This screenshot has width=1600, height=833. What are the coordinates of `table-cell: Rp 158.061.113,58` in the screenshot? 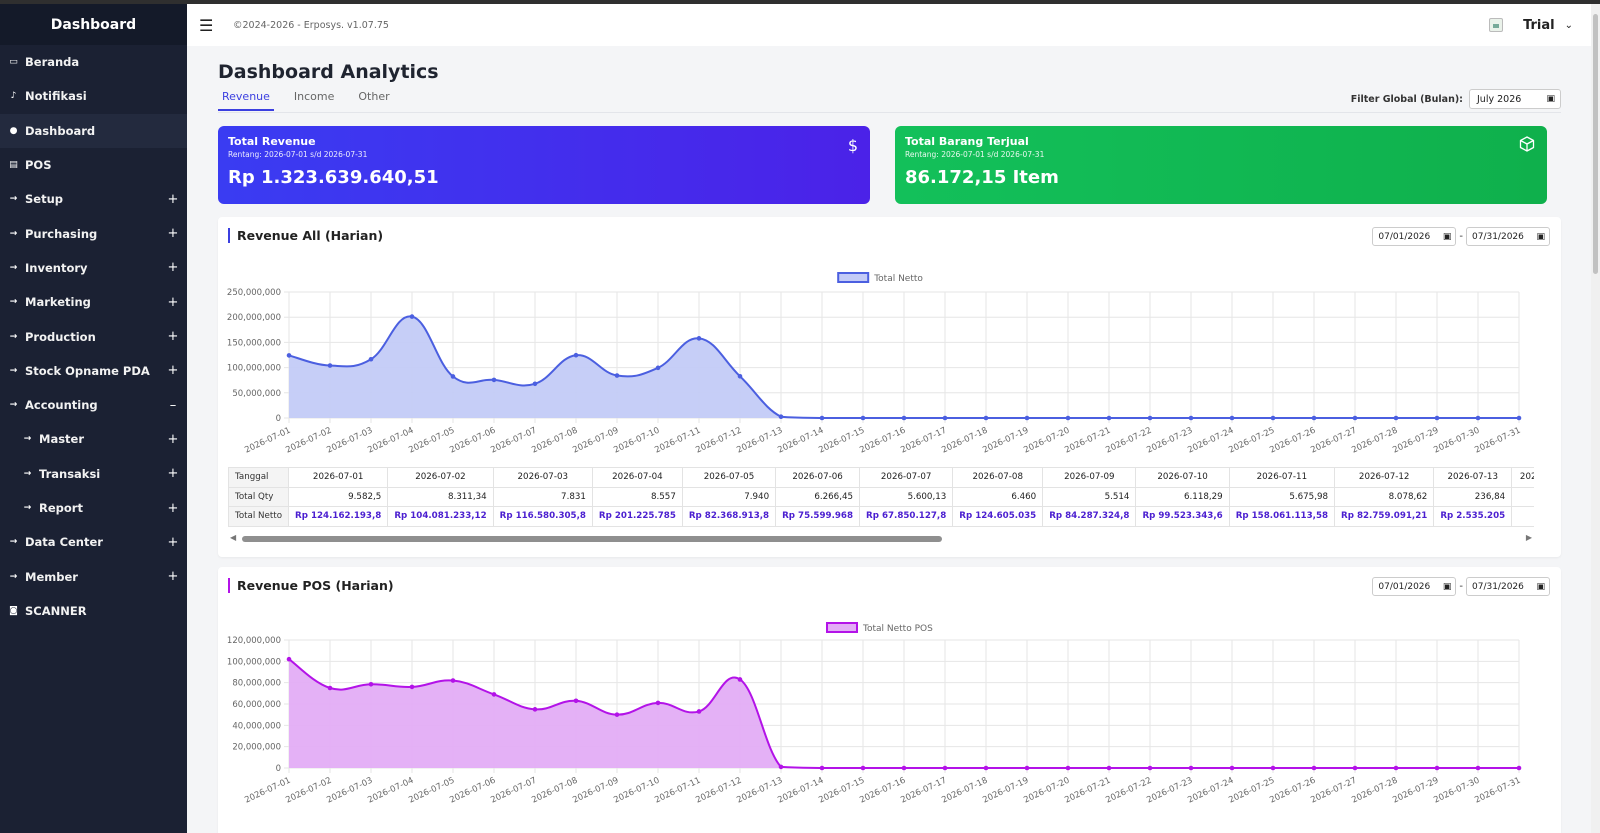 It's located at (1282, 516).